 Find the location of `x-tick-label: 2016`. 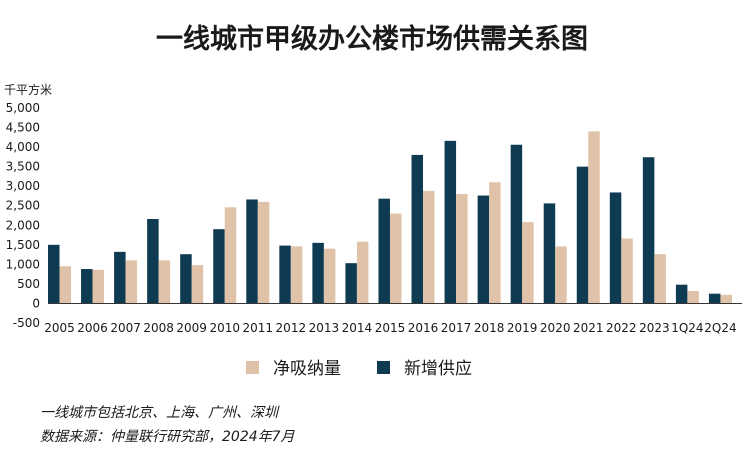

x-tick-label: 2016 is located at coordinates (423, 328).